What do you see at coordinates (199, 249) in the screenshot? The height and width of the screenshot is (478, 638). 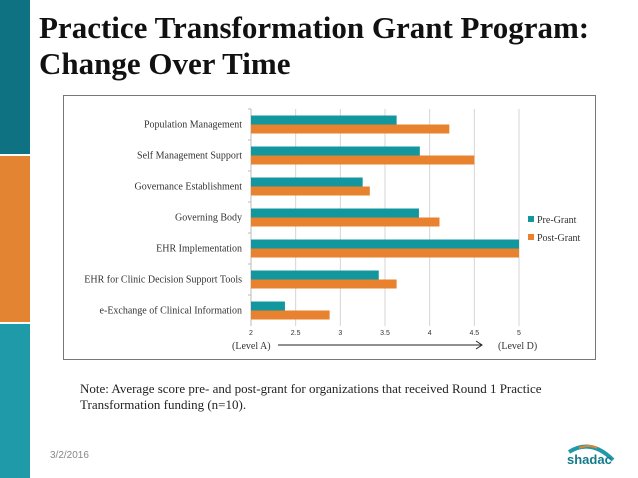 I see `category-label: EHR Implementation` at bounding box center [199, 249].